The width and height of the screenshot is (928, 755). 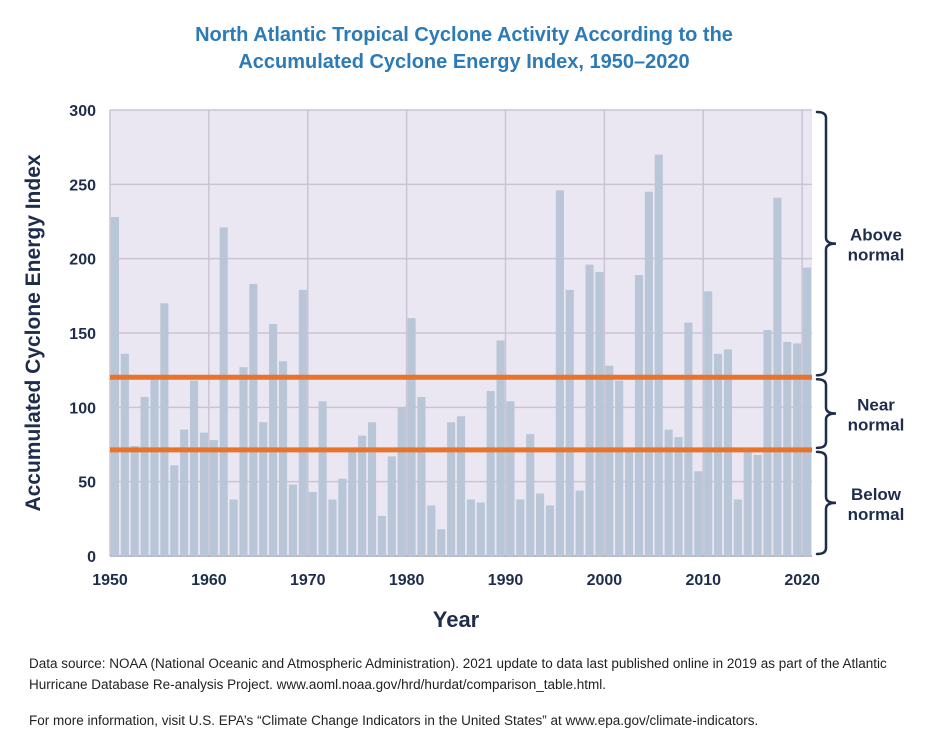 I want to click on y-tick-labels: 0 50 100 150 200 250 300, so click(x=82, y=334).